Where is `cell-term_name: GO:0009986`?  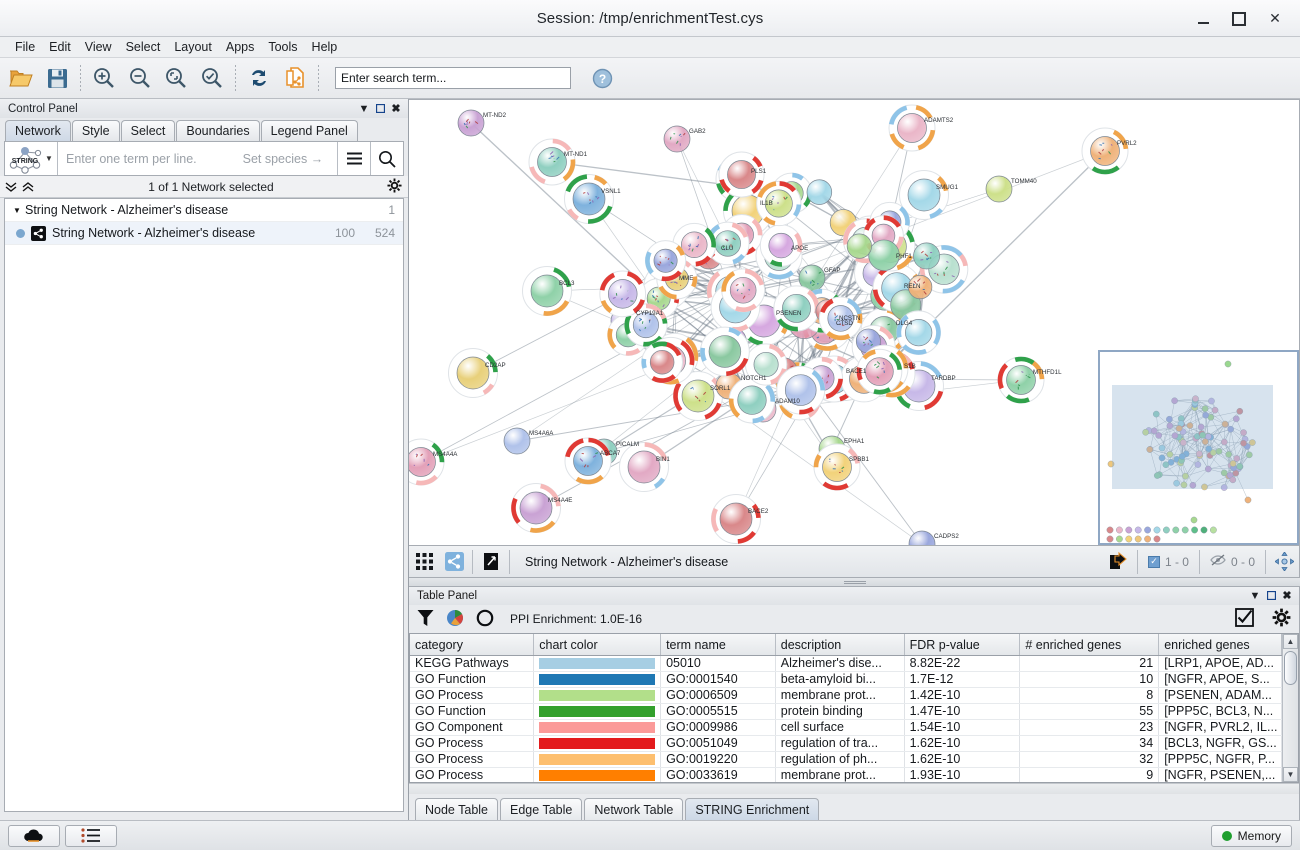
cell-term_name: GO:0009986 is located at coordinates (718, 727).